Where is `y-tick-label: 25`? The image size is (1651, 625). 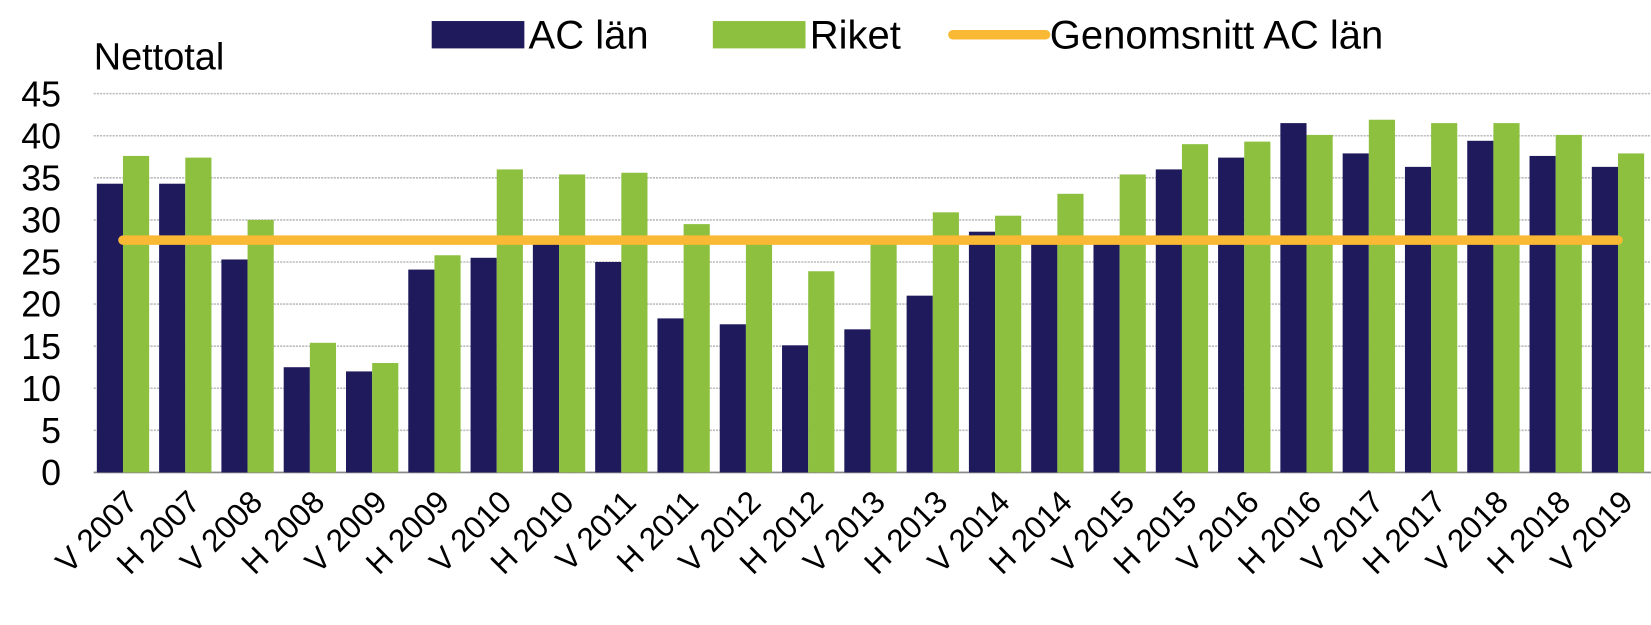
y-tick-label: 25 is located at coordinates (41, 263).